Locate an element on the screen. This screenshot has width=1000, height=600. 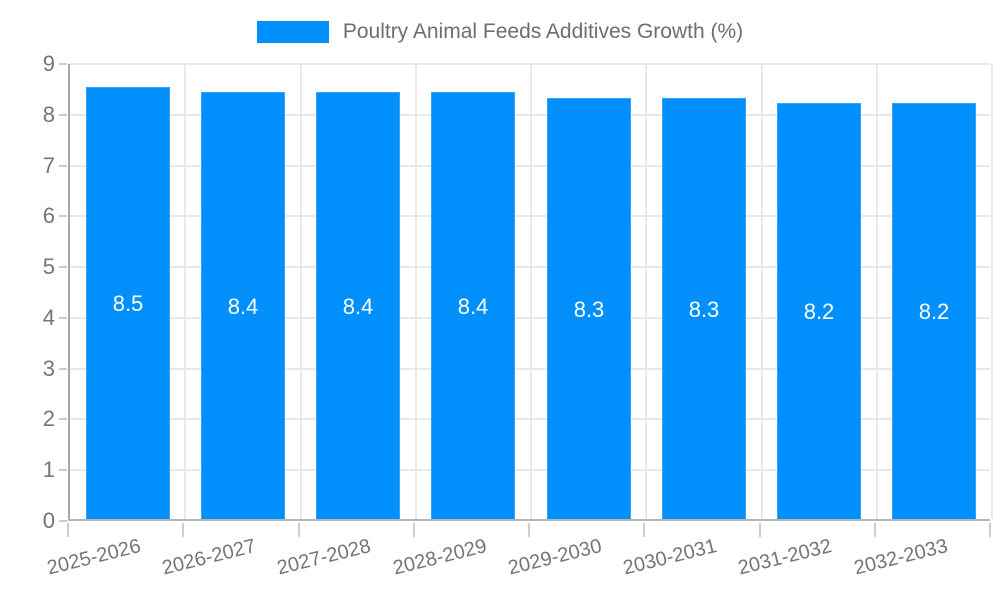
bar: 8.5 is located at coordinates (128, 303).